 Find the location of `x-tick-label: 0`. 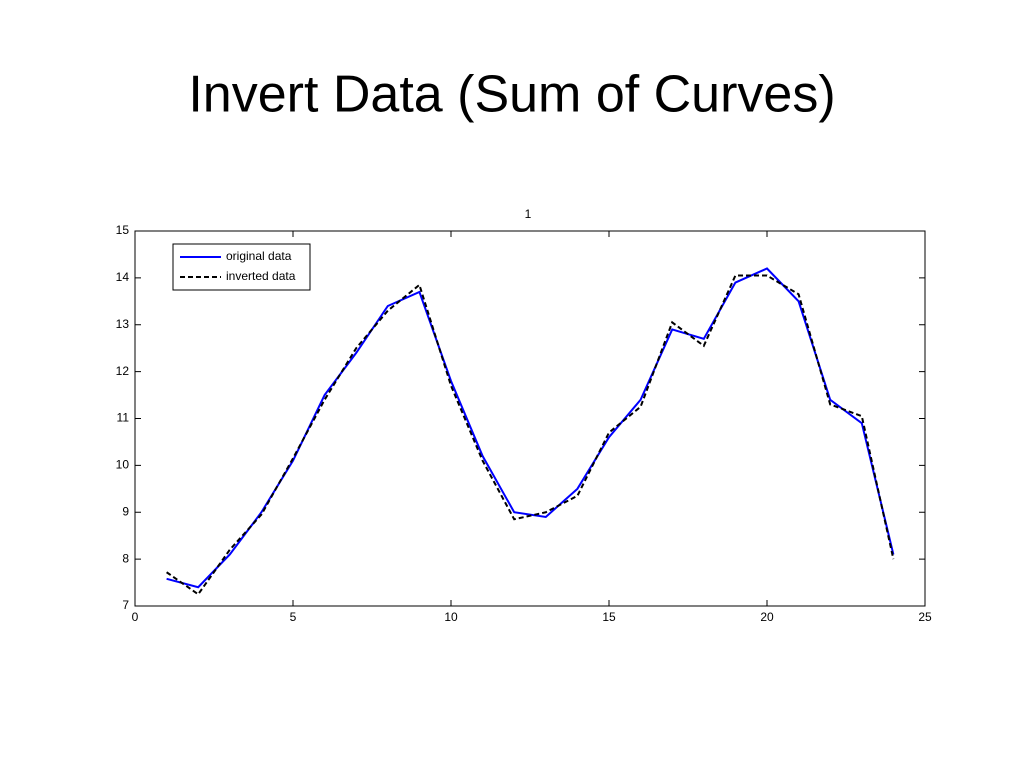

x-tick-label: 0 is located at coordinates (135, 617).